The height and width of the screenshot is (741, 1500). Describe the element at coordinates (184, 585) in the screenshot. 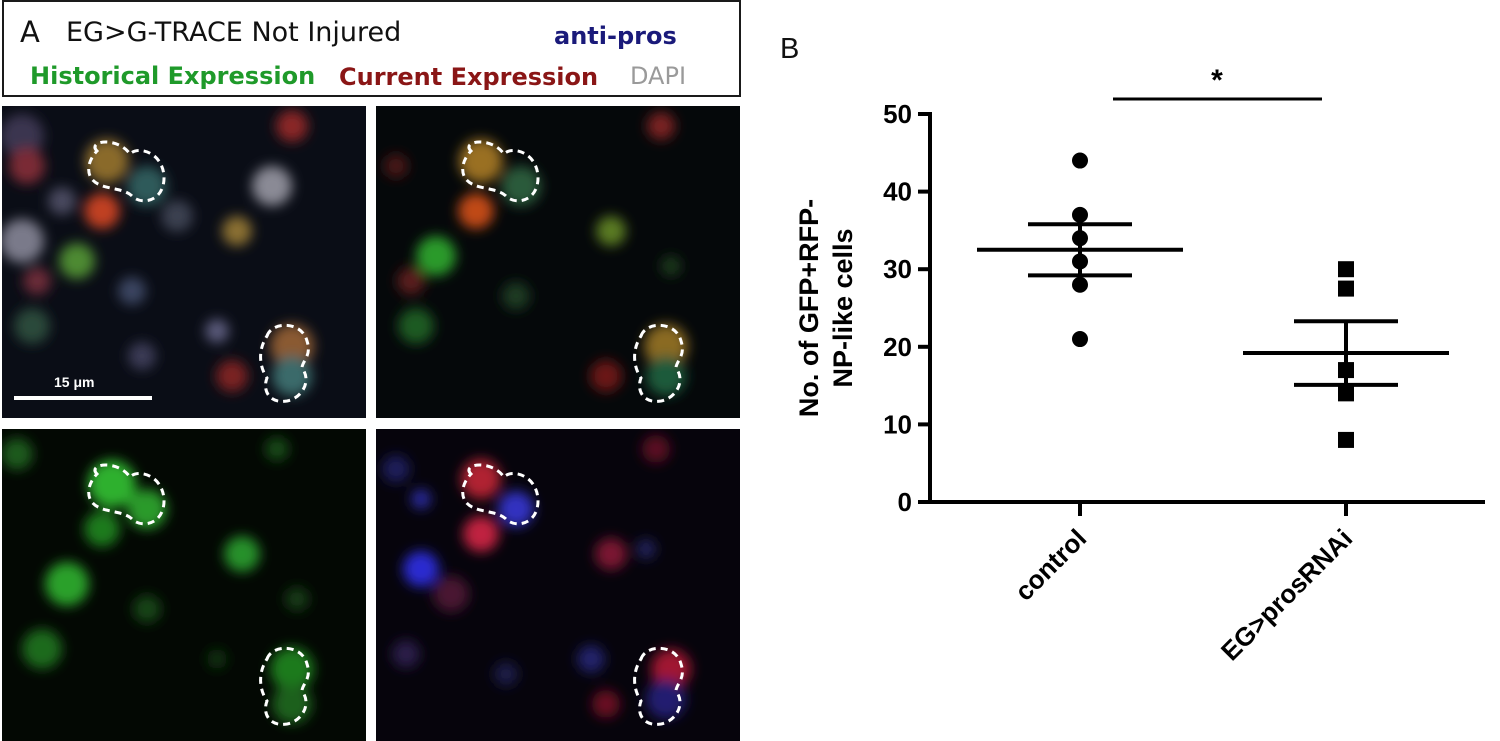

I see `micrograph-historical-green` at that location.